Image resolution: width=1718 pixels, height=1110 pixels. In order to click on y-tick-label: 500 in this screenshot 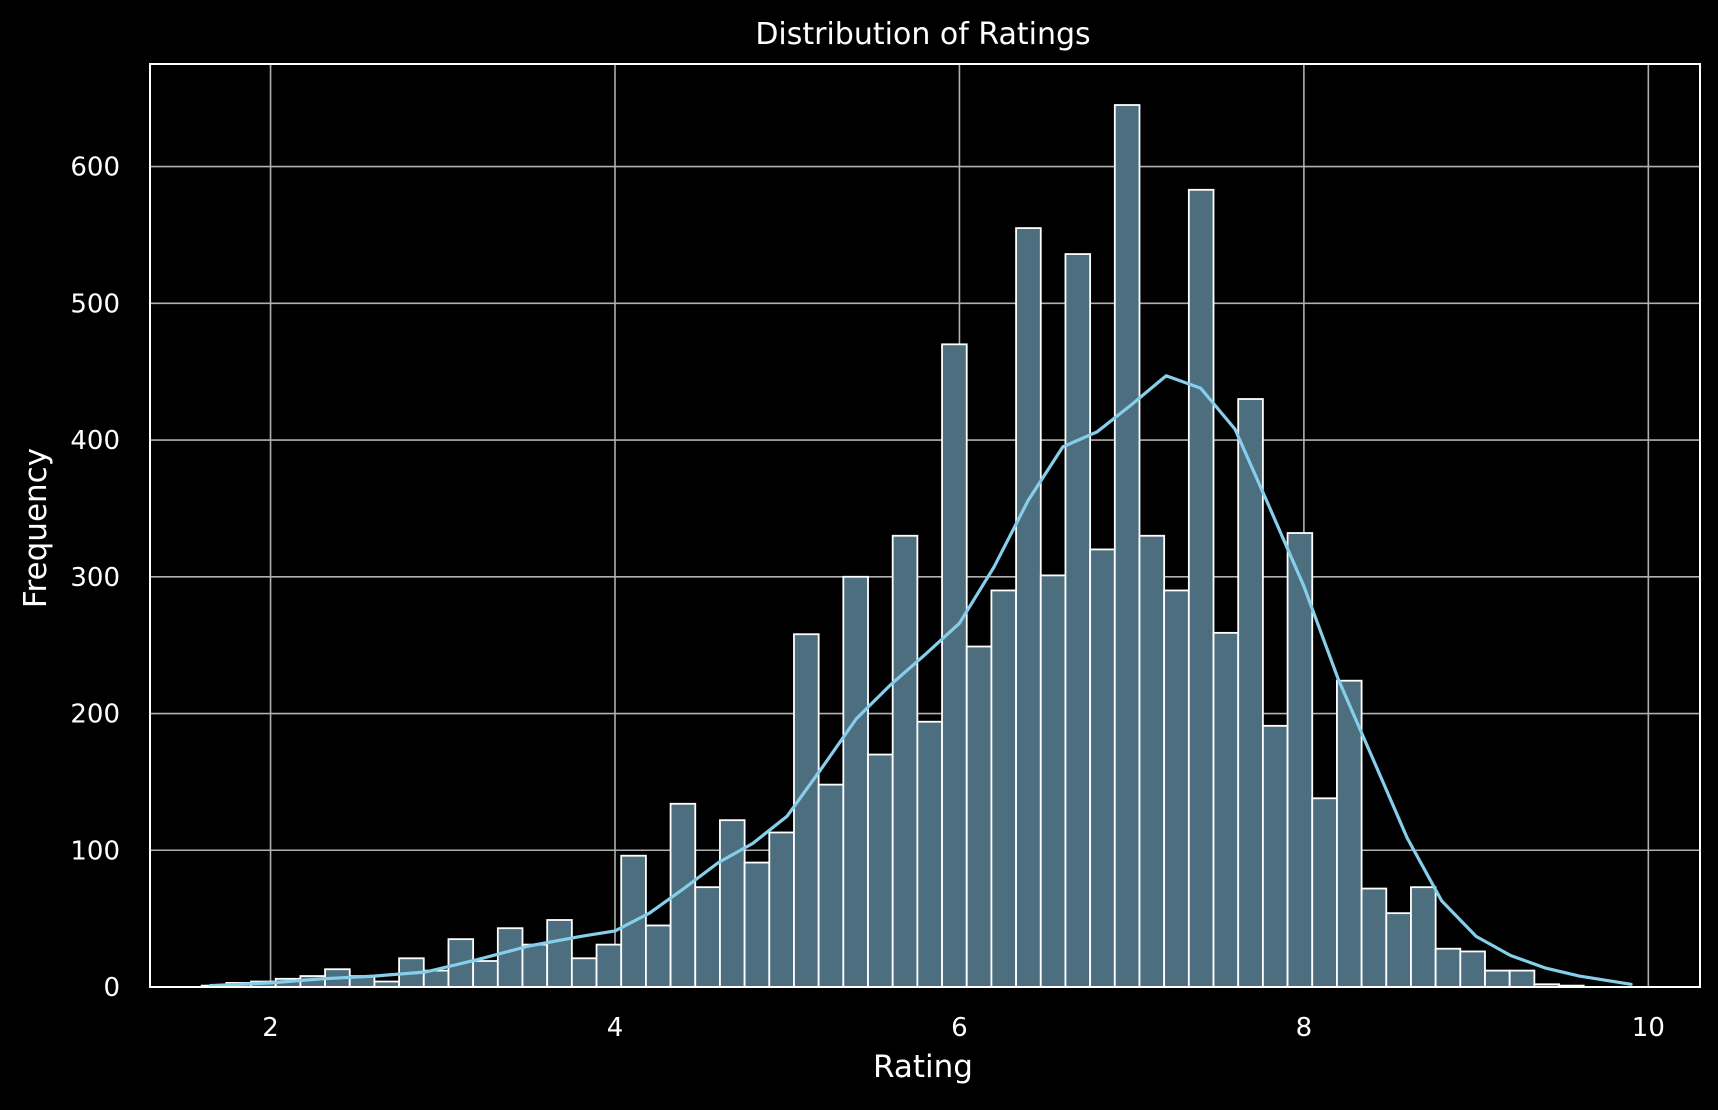, I will do `click(95, 304)`.